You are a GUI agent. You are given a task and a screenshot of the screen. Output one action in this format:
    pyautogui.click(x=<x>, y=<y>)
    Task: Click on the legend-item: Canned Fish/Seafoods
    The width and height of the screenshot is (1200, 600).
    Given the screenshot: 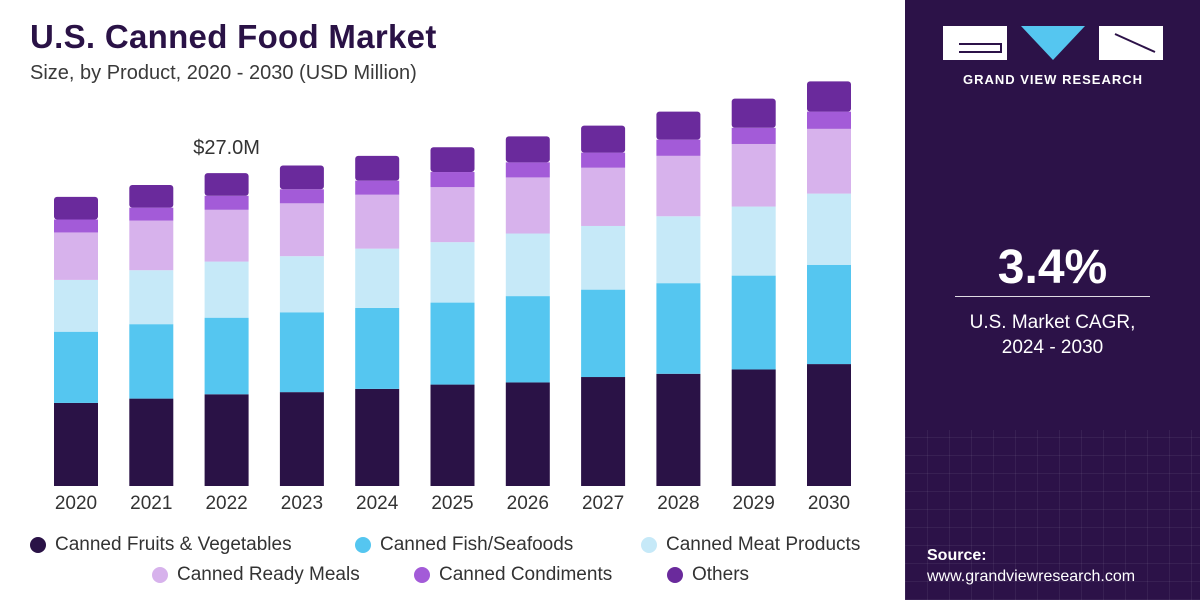 What is the action you would take?
    pyautogui.click(x=464, y=545)
    